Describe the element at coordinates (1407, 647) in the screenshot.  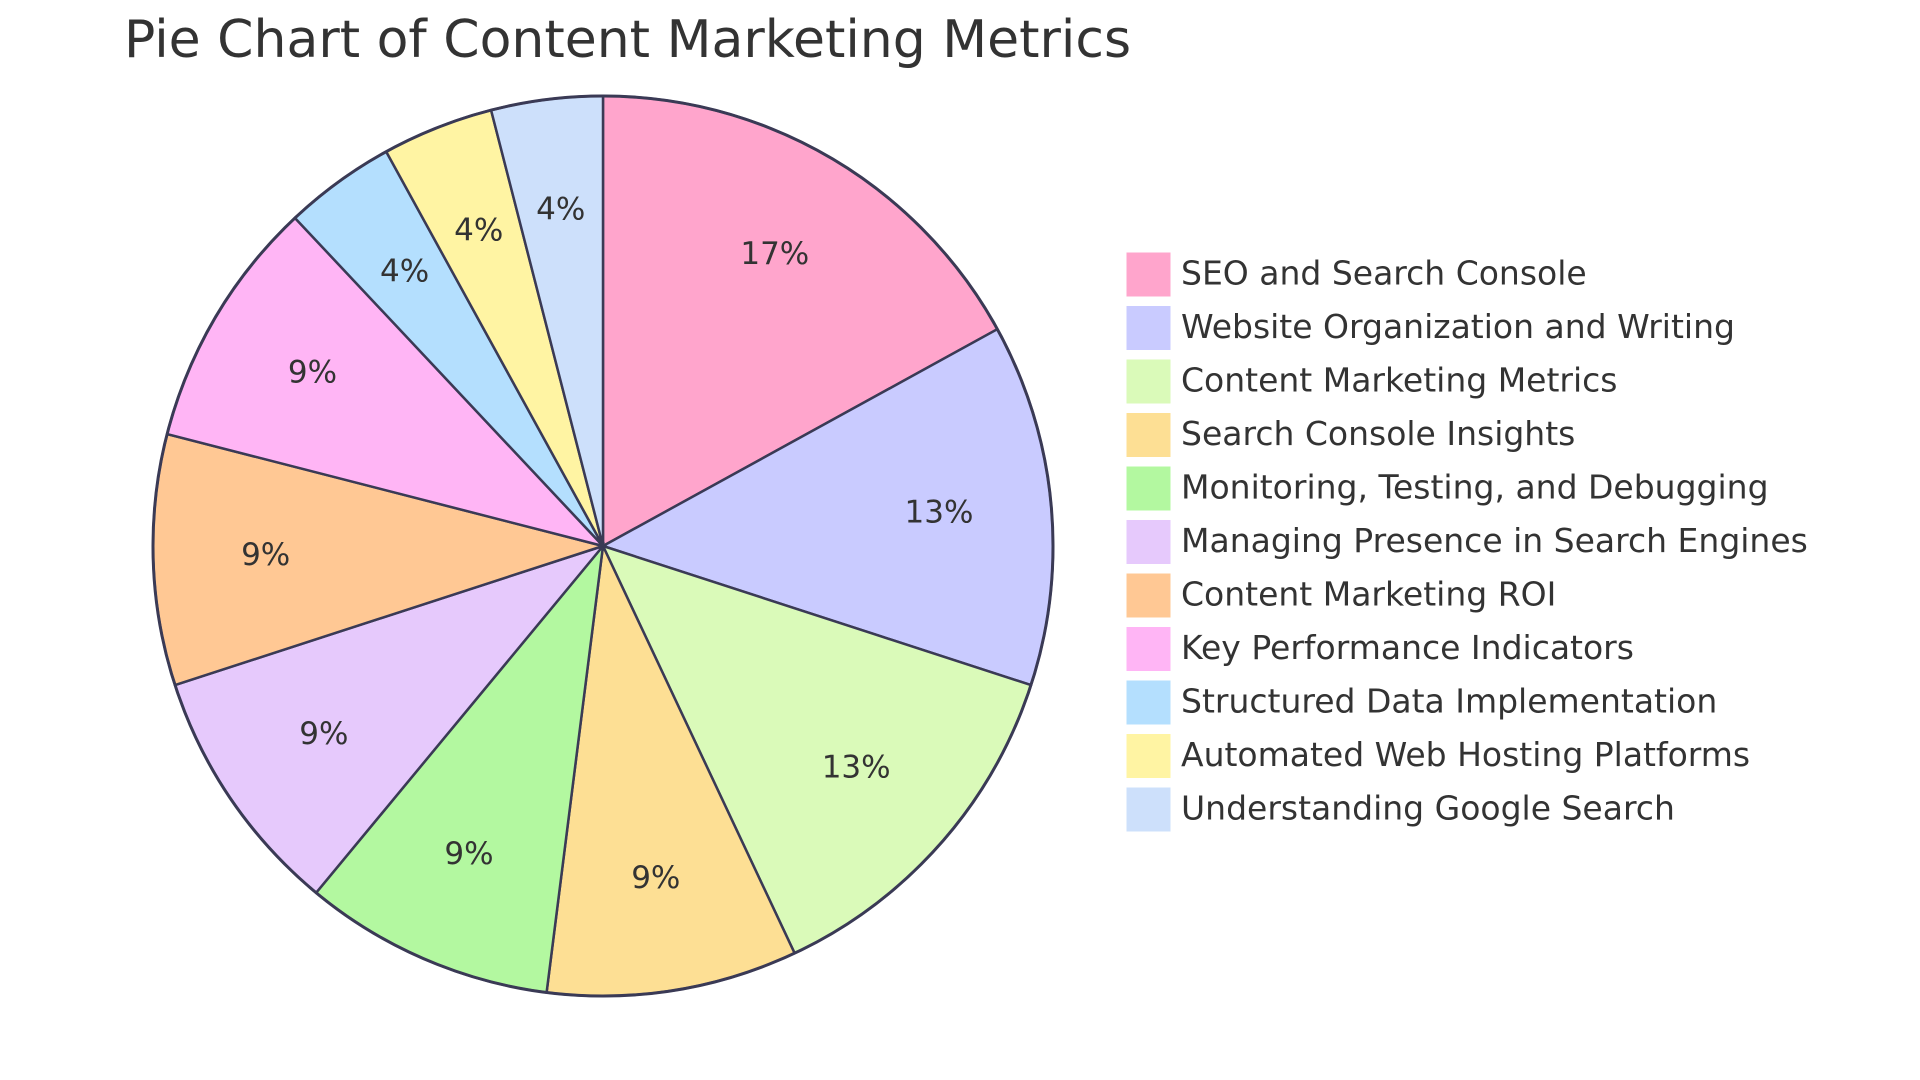
I see `legend-label: Key Performance Indicators` at that location.